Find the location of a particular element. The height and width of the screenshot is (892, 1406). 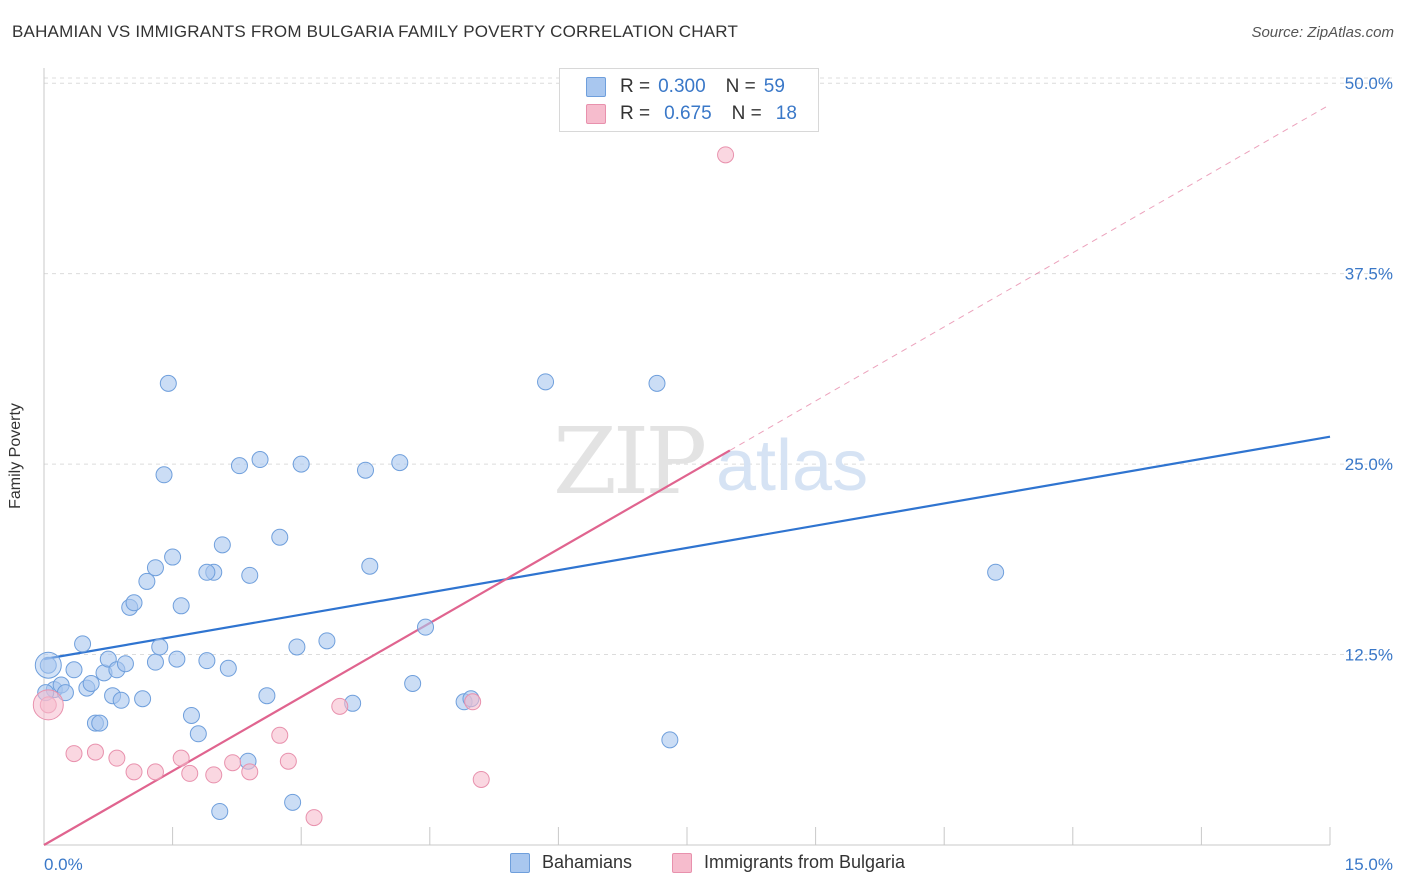

watermark: ZIP atlas is located at coordinates (710, 461).